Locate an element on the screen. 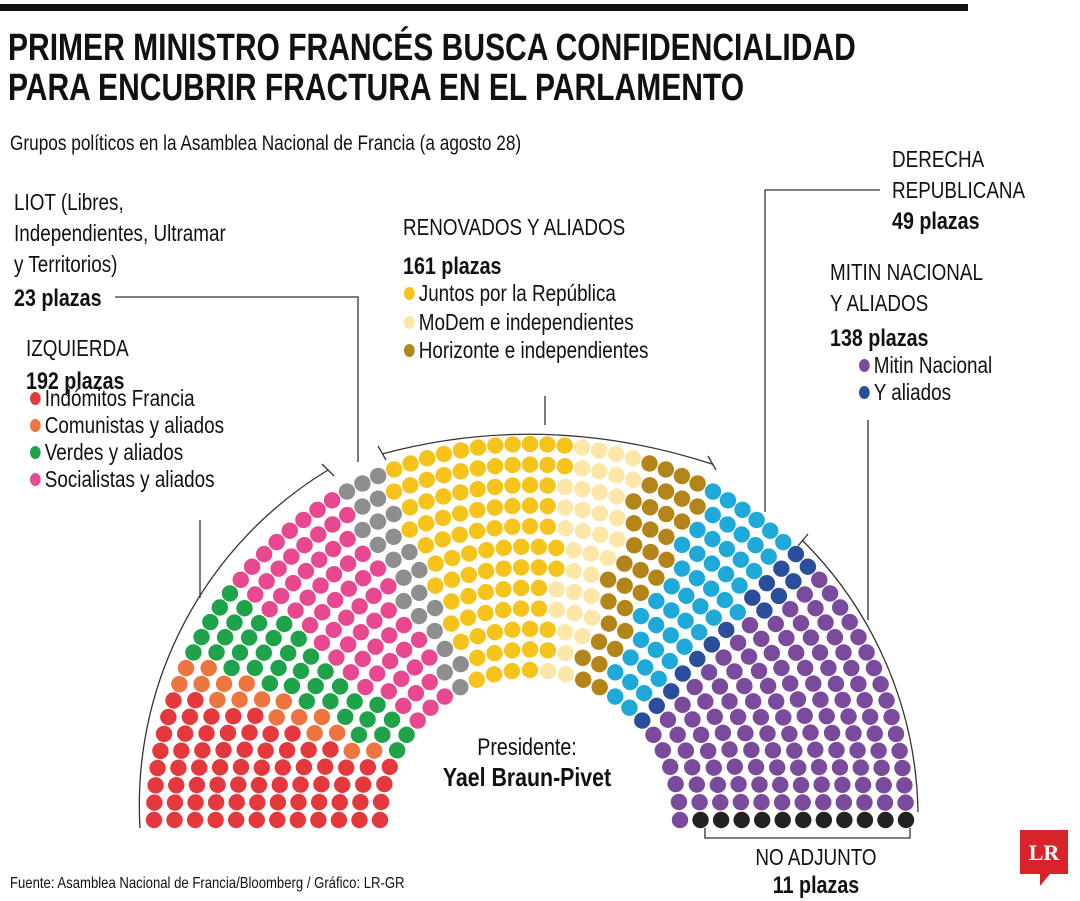  legend-item: Y aliados is located at coordinates (905, 392).